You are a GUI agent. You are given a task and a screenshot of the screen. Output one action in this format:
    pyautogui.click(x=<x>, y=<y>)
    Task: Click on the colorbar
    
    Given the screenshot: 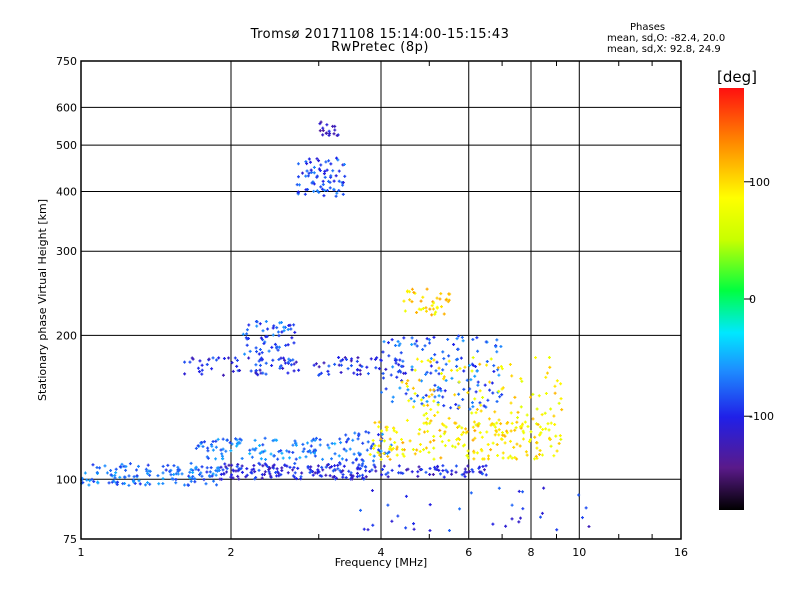 What is the action you would take?
    pyautogui.click(x=731, y=299)
    